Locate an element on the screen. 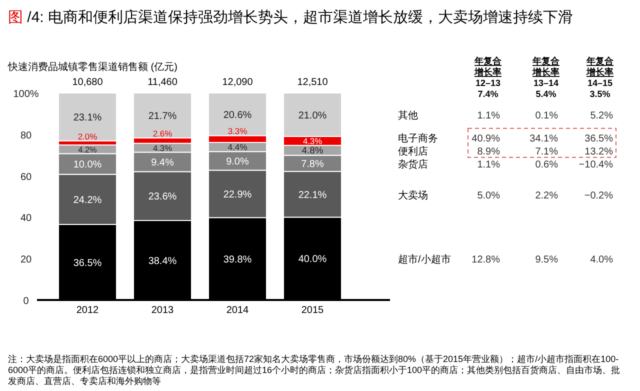  y-tick-label: 100% is located at coordinates (26, 94).